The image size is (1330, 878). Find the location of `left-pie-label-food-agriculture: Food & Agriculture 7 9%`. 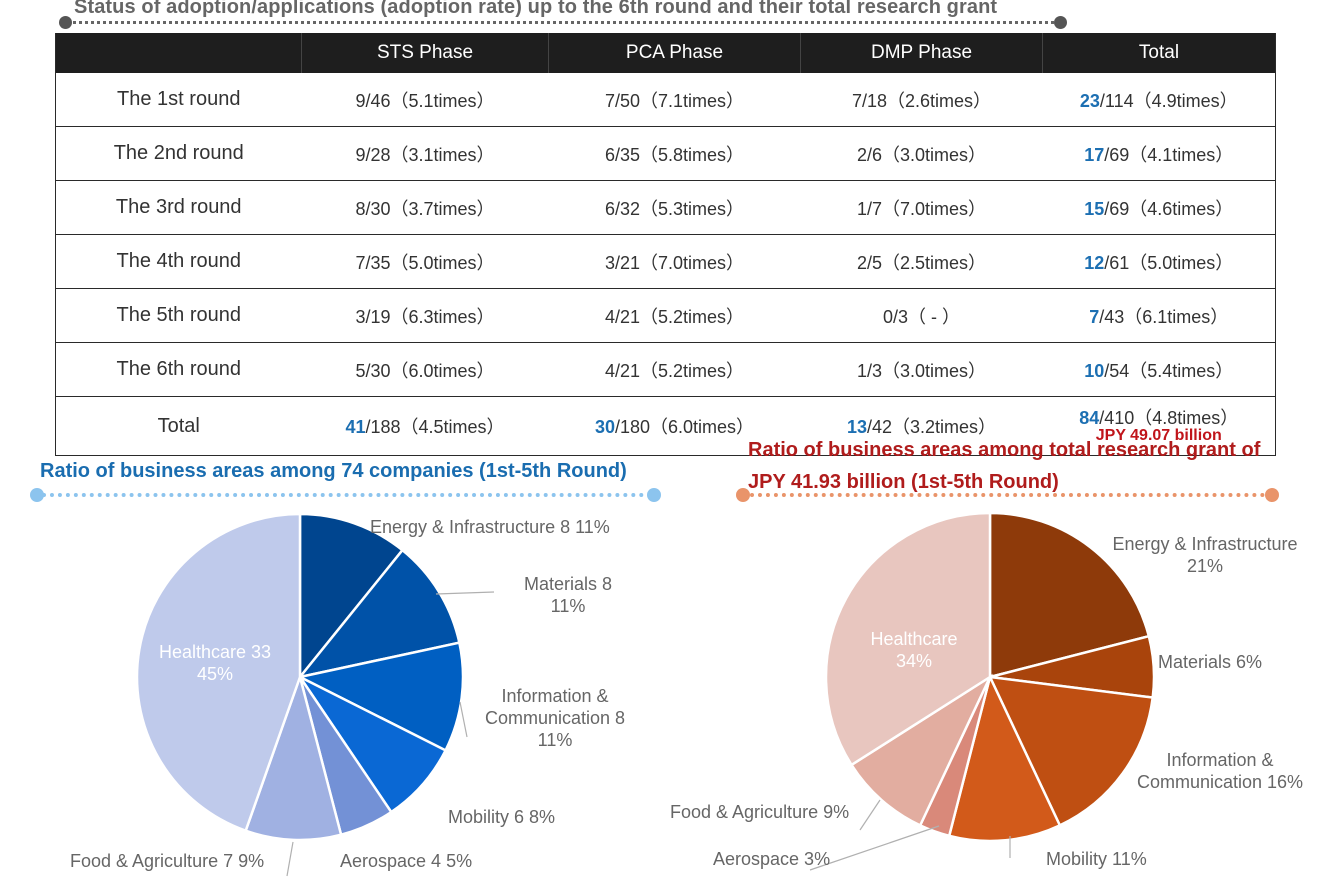

left-pie-label-food-agriculture: Food & Agriculture 7 9% is located at coordinates (167, 861).